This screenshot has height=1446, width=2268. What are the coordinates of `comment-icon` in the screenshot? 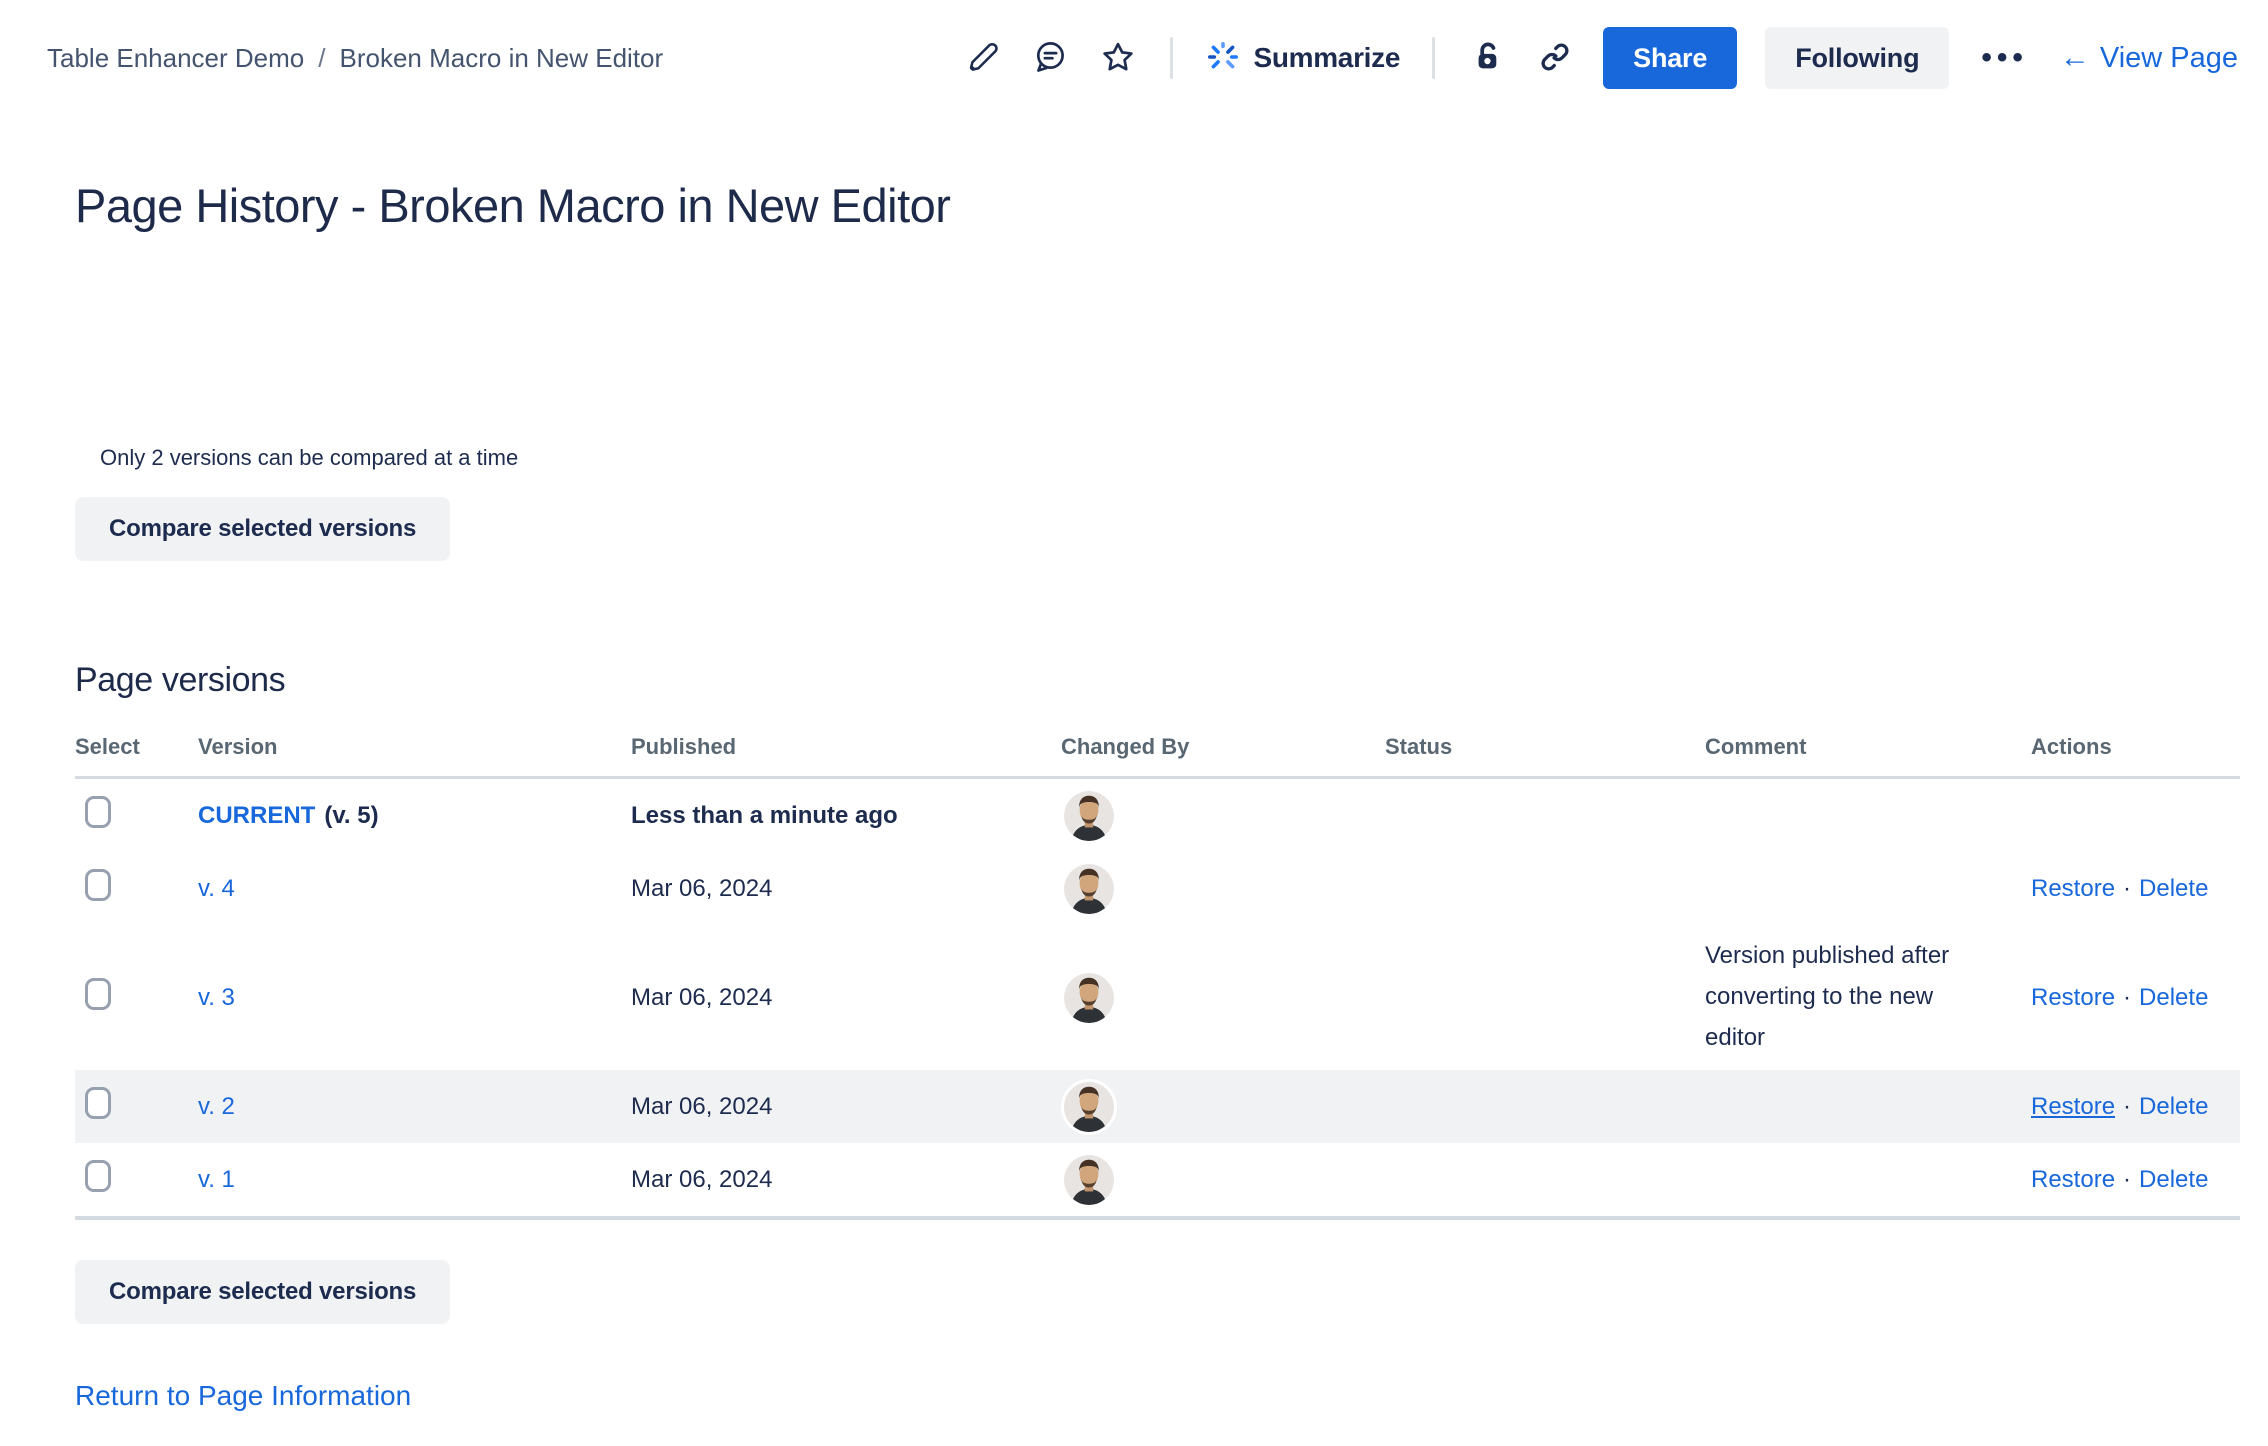 It's located at (1050, 58).